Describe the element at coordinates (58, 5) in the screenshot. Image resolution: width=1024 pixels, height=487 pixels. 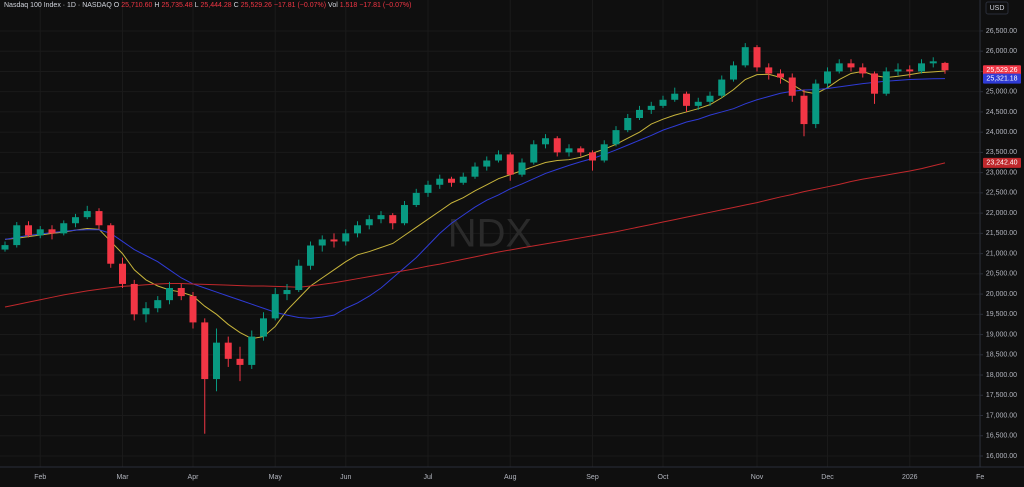
I see `symbol: Nasdaq 100 Index · 1D · NASDAQ` at that location.